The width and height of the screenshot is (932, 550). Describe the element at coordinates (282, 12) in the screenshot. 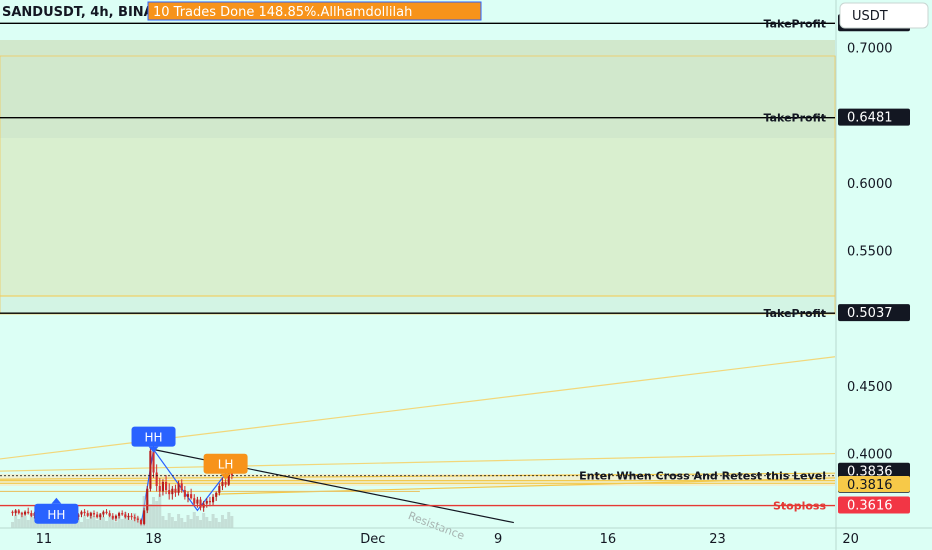

I see `banner-text: 10 Trades Done 148.85%.Allhamdollilah` at that location.